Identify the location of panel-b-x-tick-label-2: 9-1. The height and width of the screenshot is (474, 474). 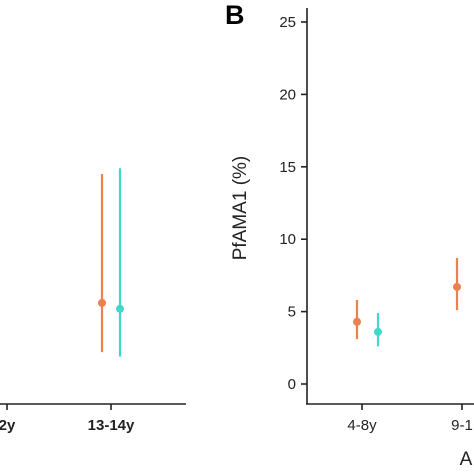
(462, 425).